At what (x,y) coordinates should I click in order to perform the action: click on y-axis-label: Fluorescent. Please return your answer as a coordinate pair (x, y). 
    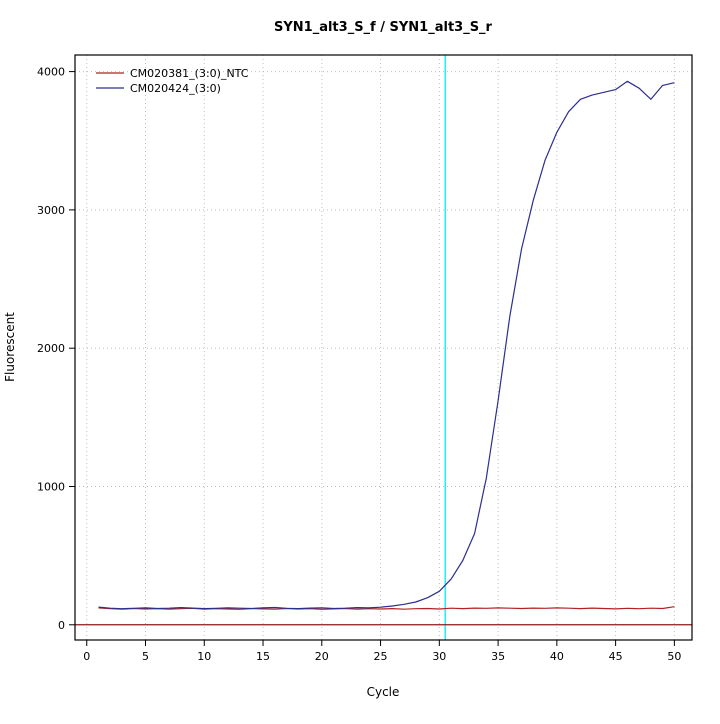
    Looking at the image, I should click on (10, 347).